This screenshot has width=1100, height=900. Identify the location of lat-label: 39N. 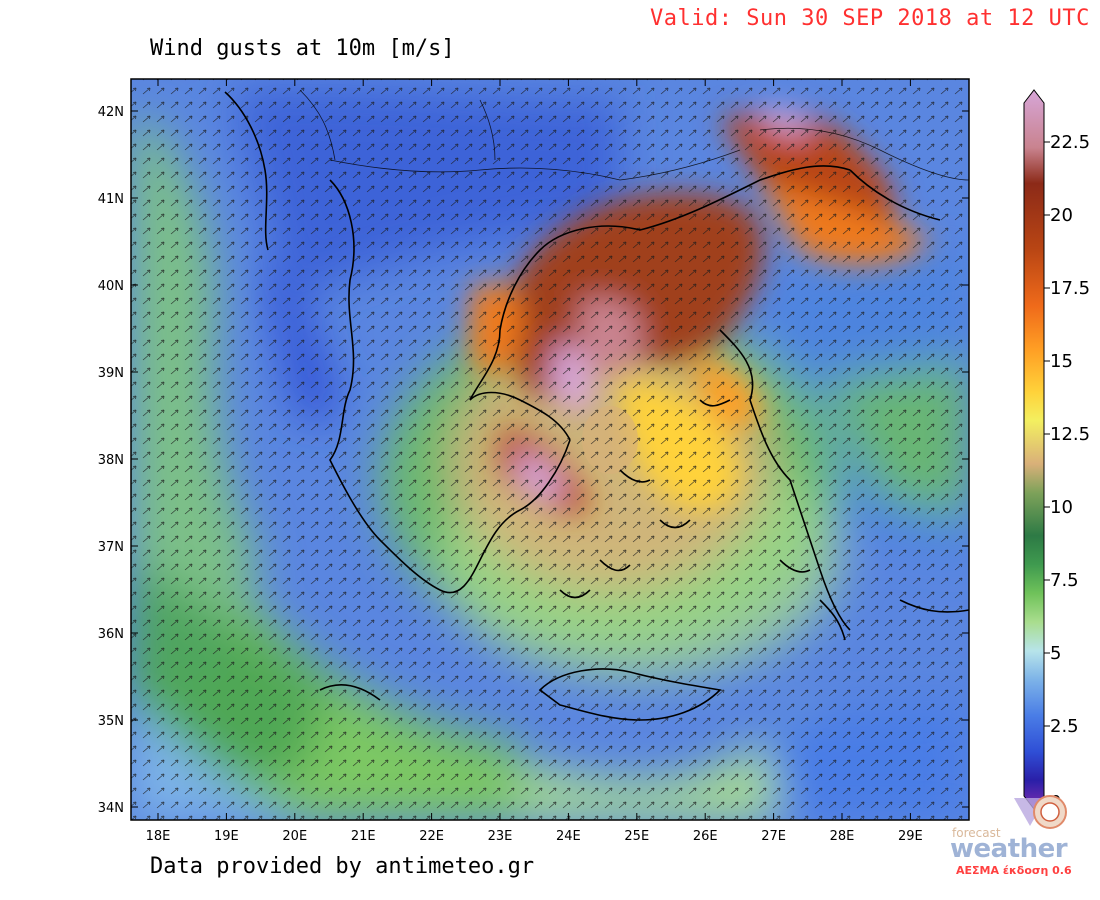
(111, 373).